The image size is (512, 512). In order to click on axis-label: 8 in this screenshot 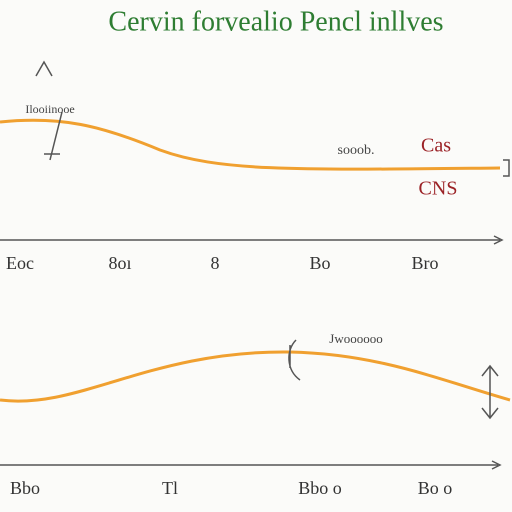, I will do `click(215, 263)`.